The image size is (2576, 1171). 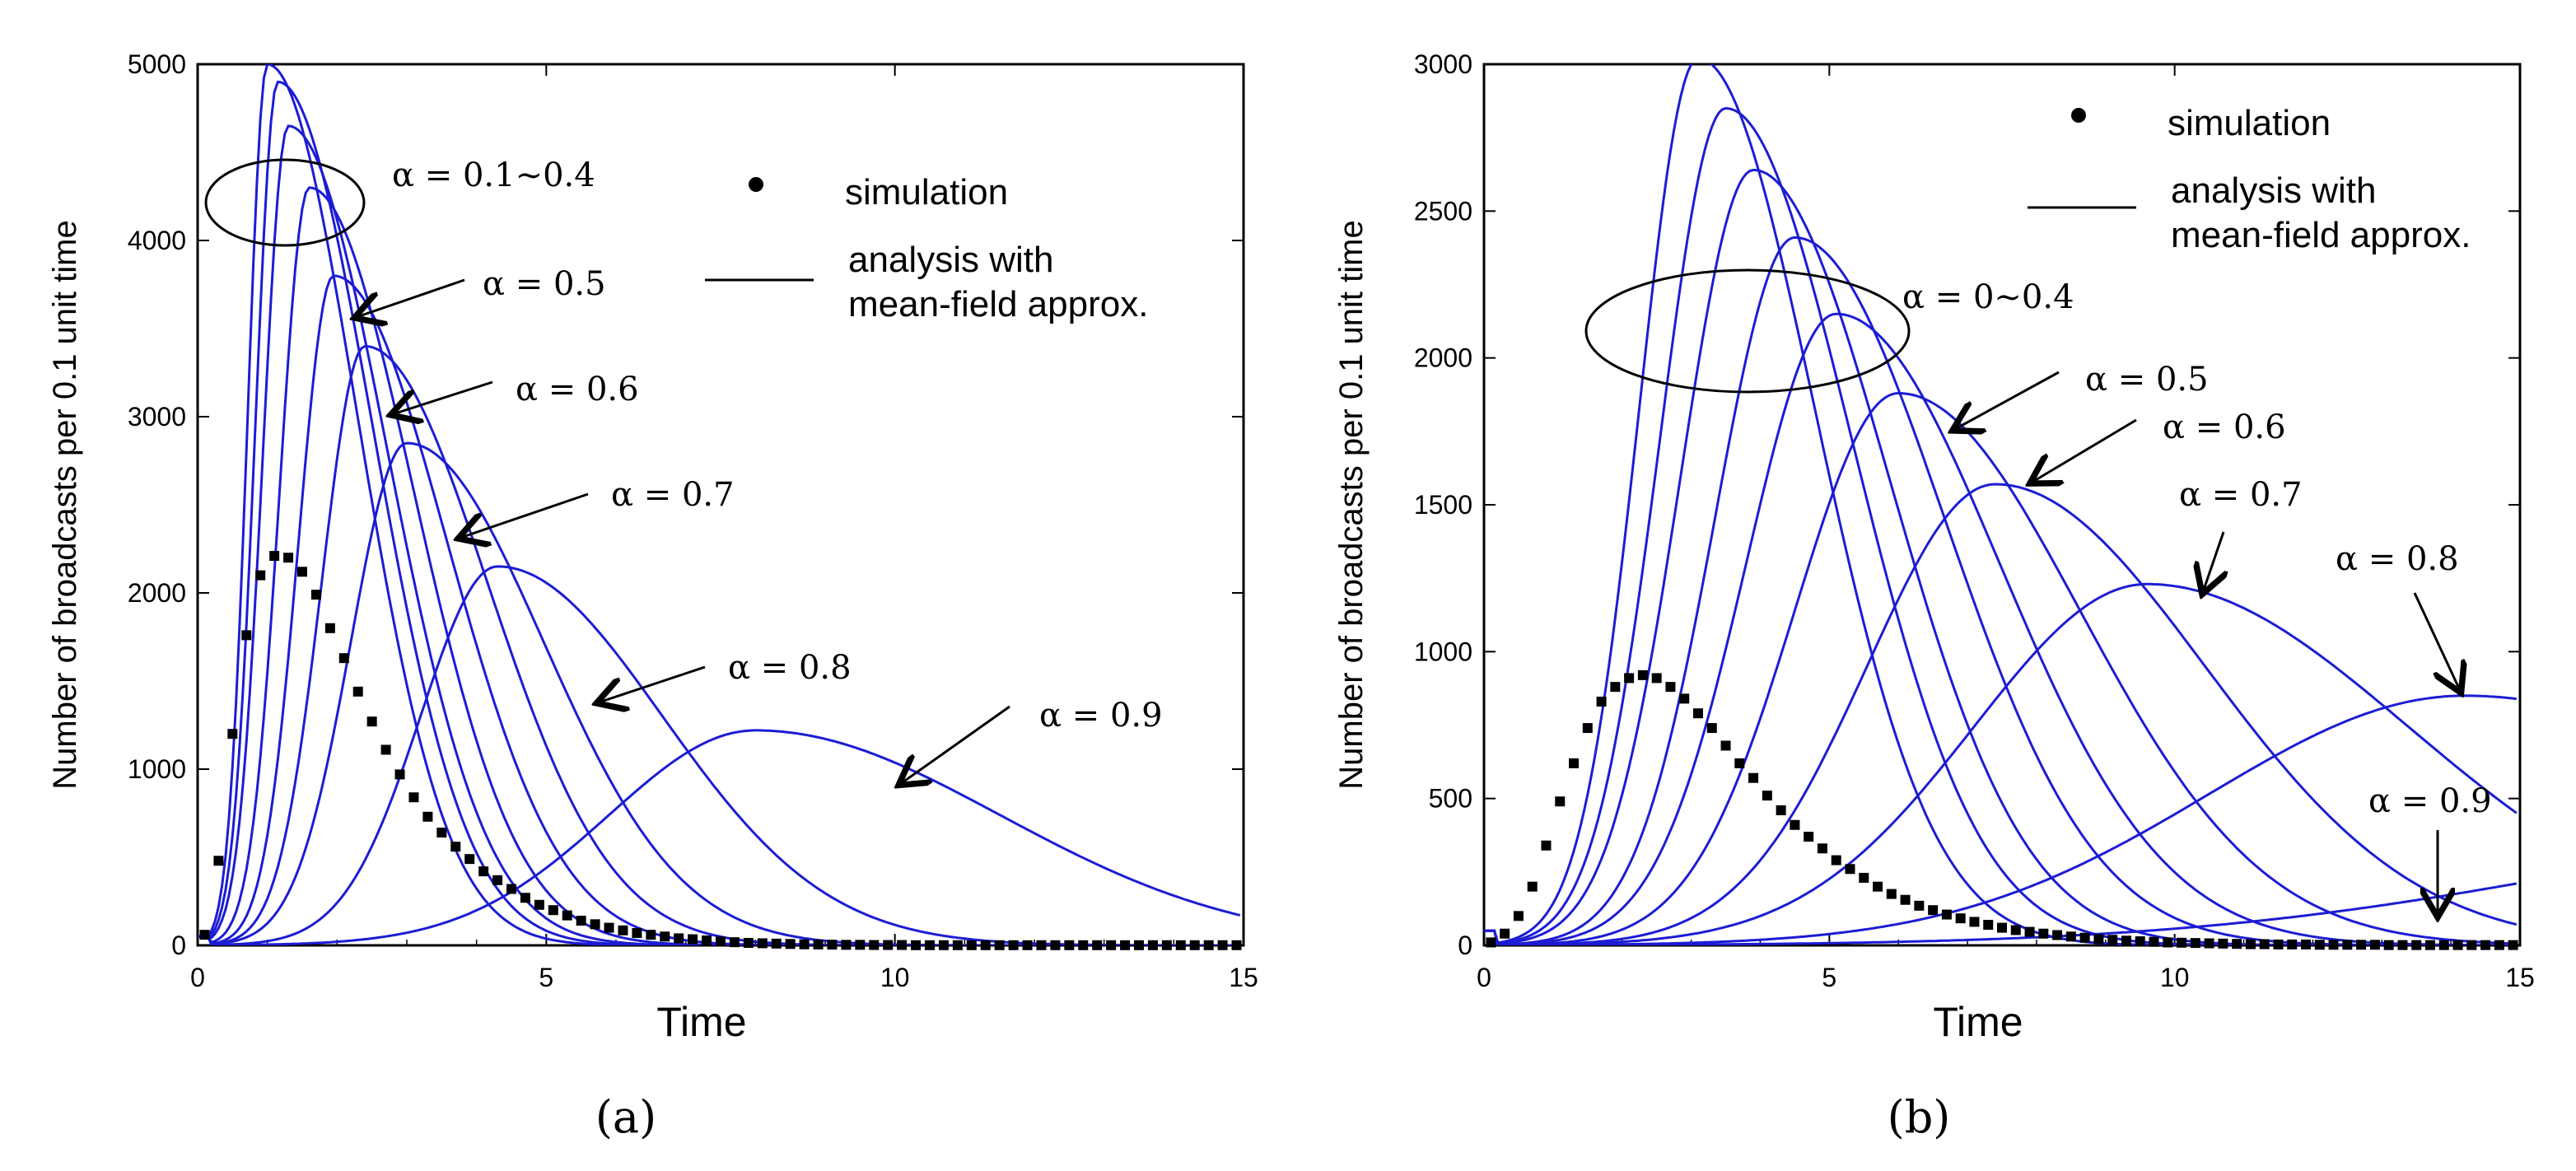 What do you see at coordinates (1101, 716) in the screenshot?
I see `annotation-alpha-0.9-a: α = 0.9` at bounding box center [1101, 716].